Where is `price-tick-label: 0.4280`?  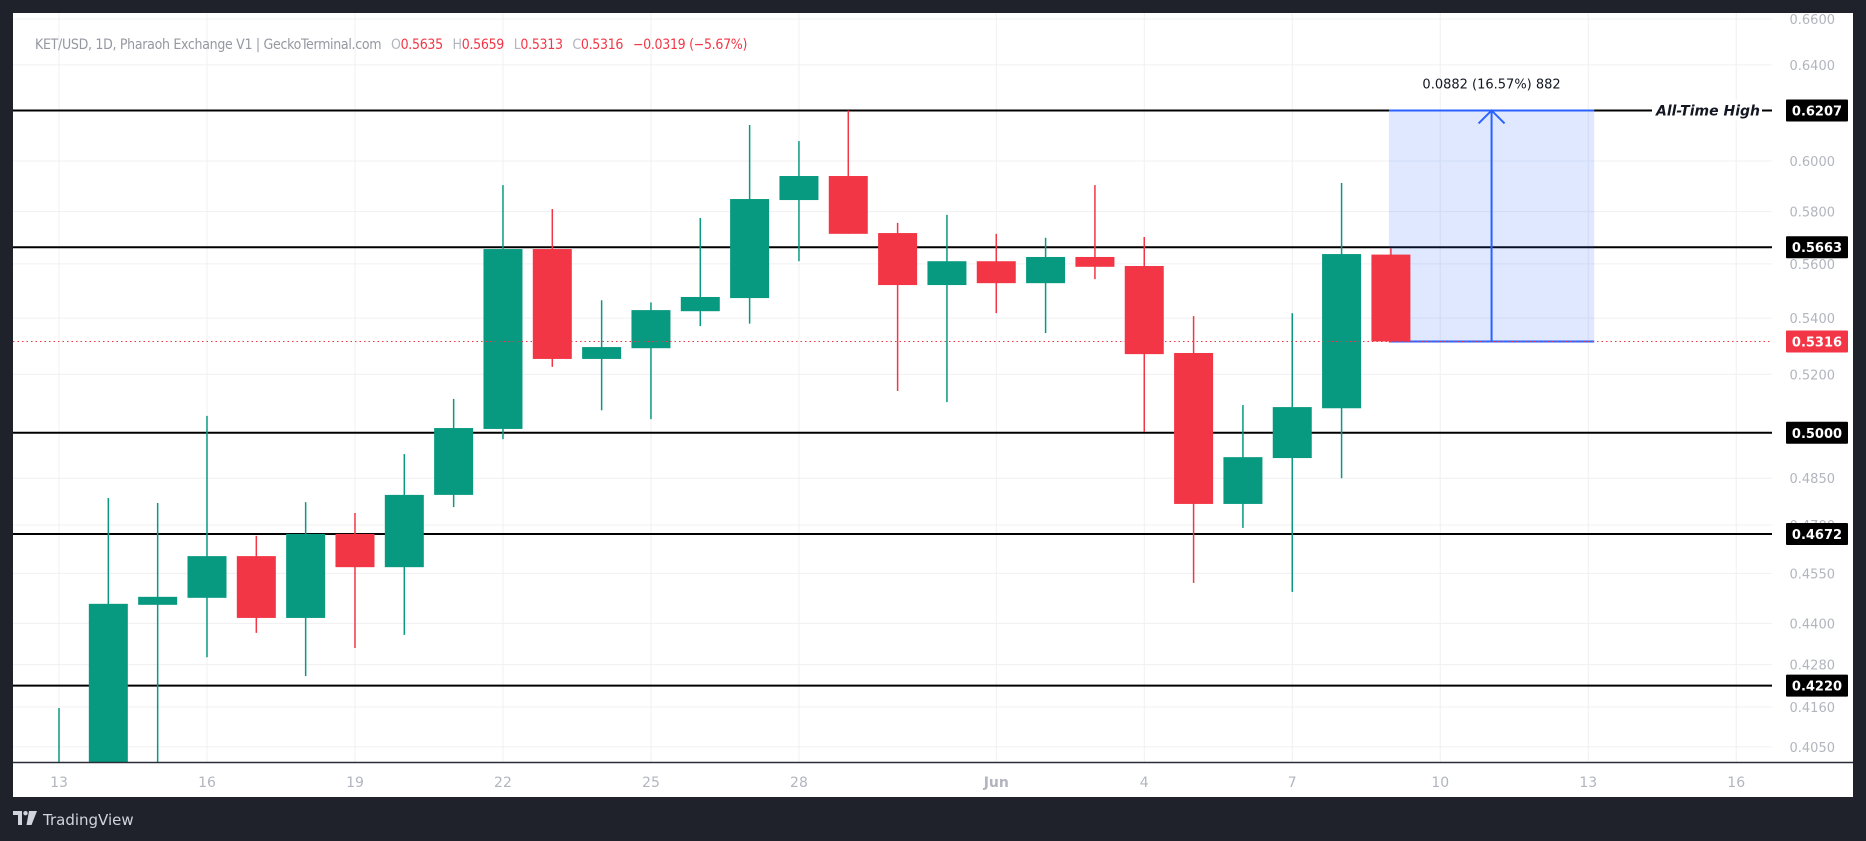
price-tick-label: 0.4280 is located at coordinates (1813, 666).